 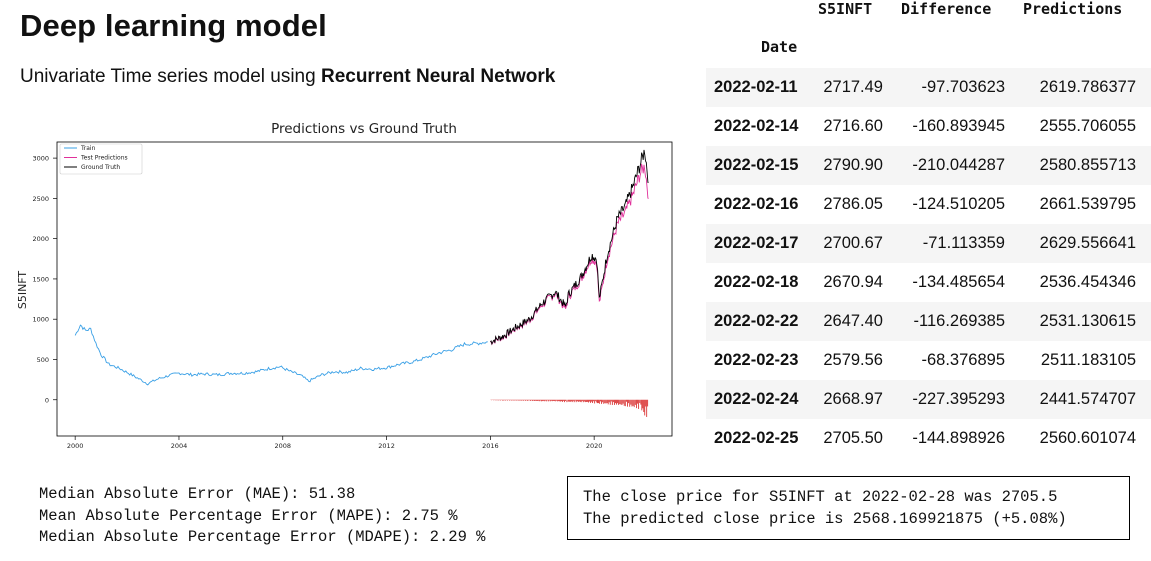 I want to click on x-tick-label: 2004, so click(x=179, y=446).